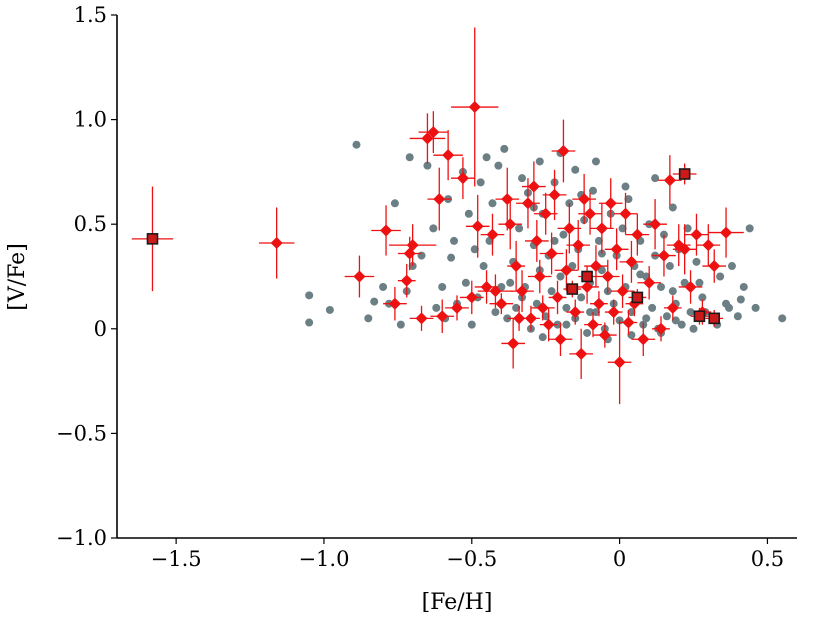 The image size is (830, 619). What do you see at coordinates (100, 329) in the screenshot?
I see `y-tick-label: 0` at bounding box center [100, 329].